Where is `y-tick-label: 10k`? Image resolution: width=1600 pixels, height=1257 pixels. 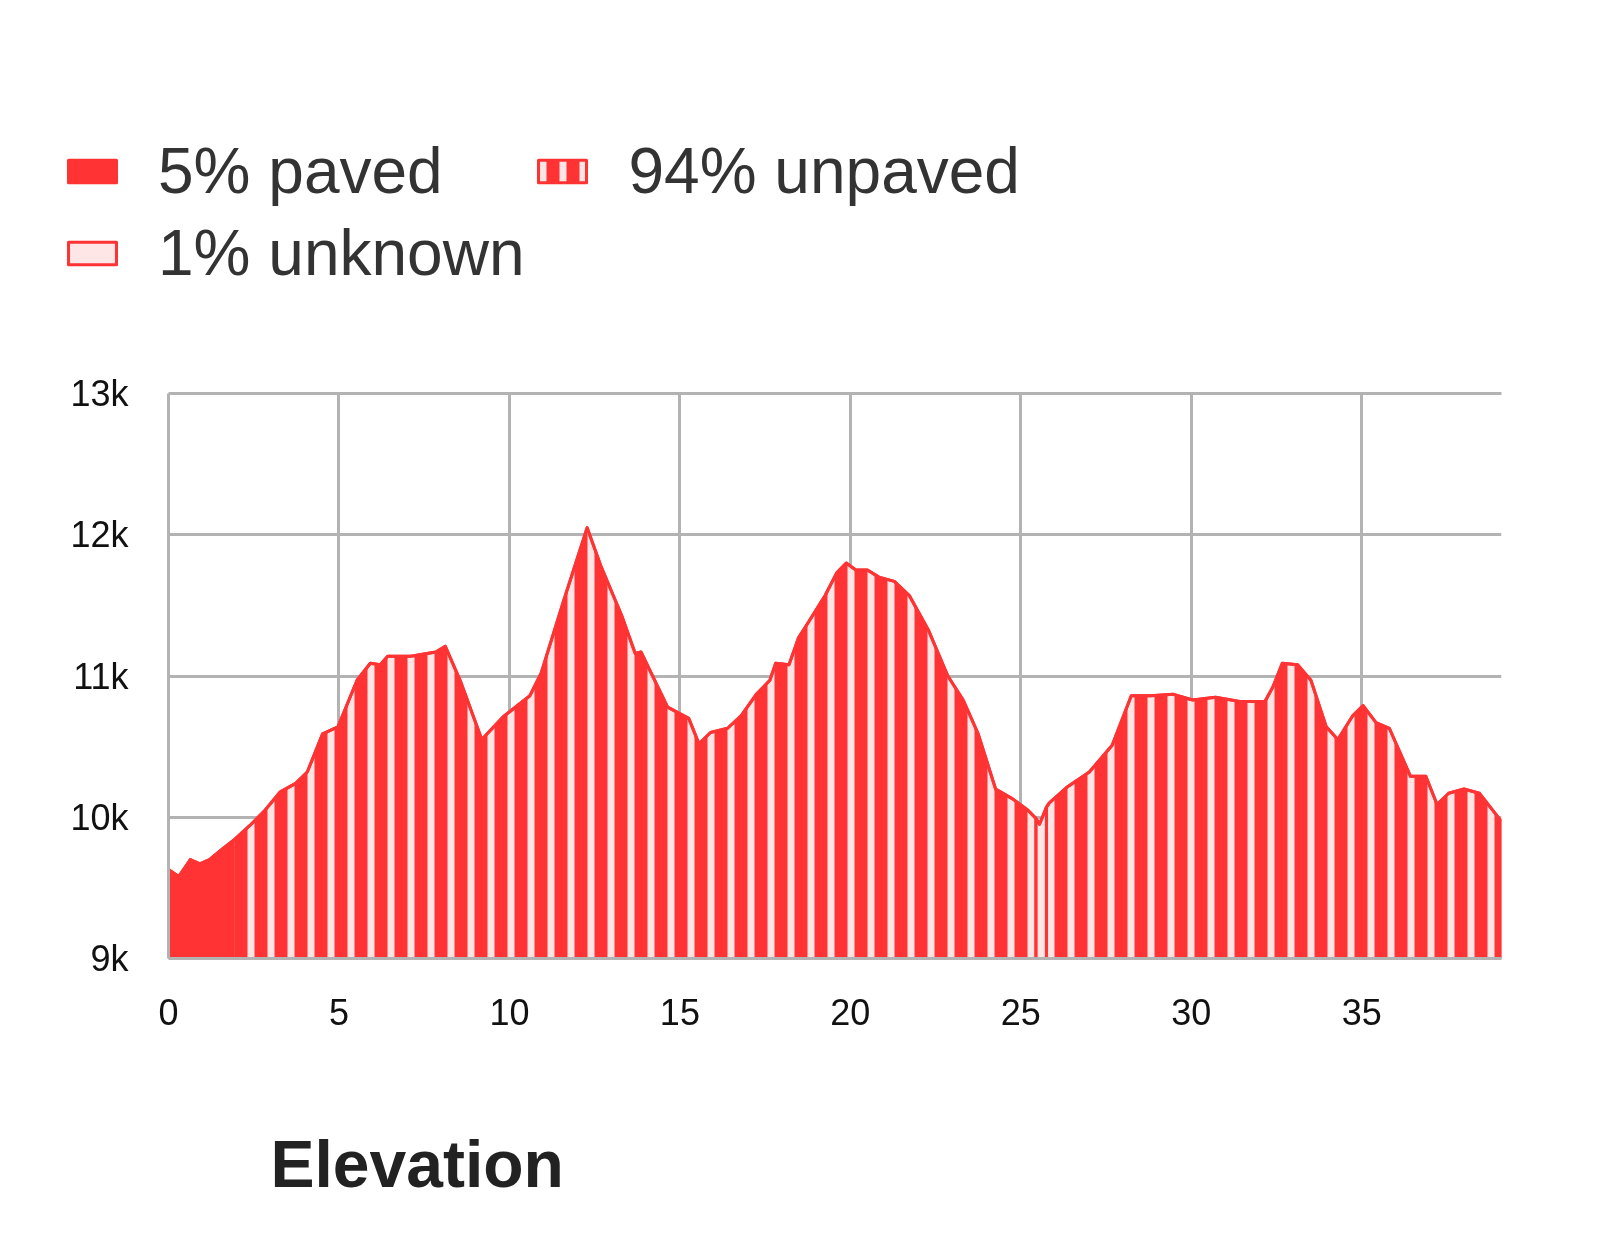
y-tick-label: 10k is located at coordinates (100, 817).